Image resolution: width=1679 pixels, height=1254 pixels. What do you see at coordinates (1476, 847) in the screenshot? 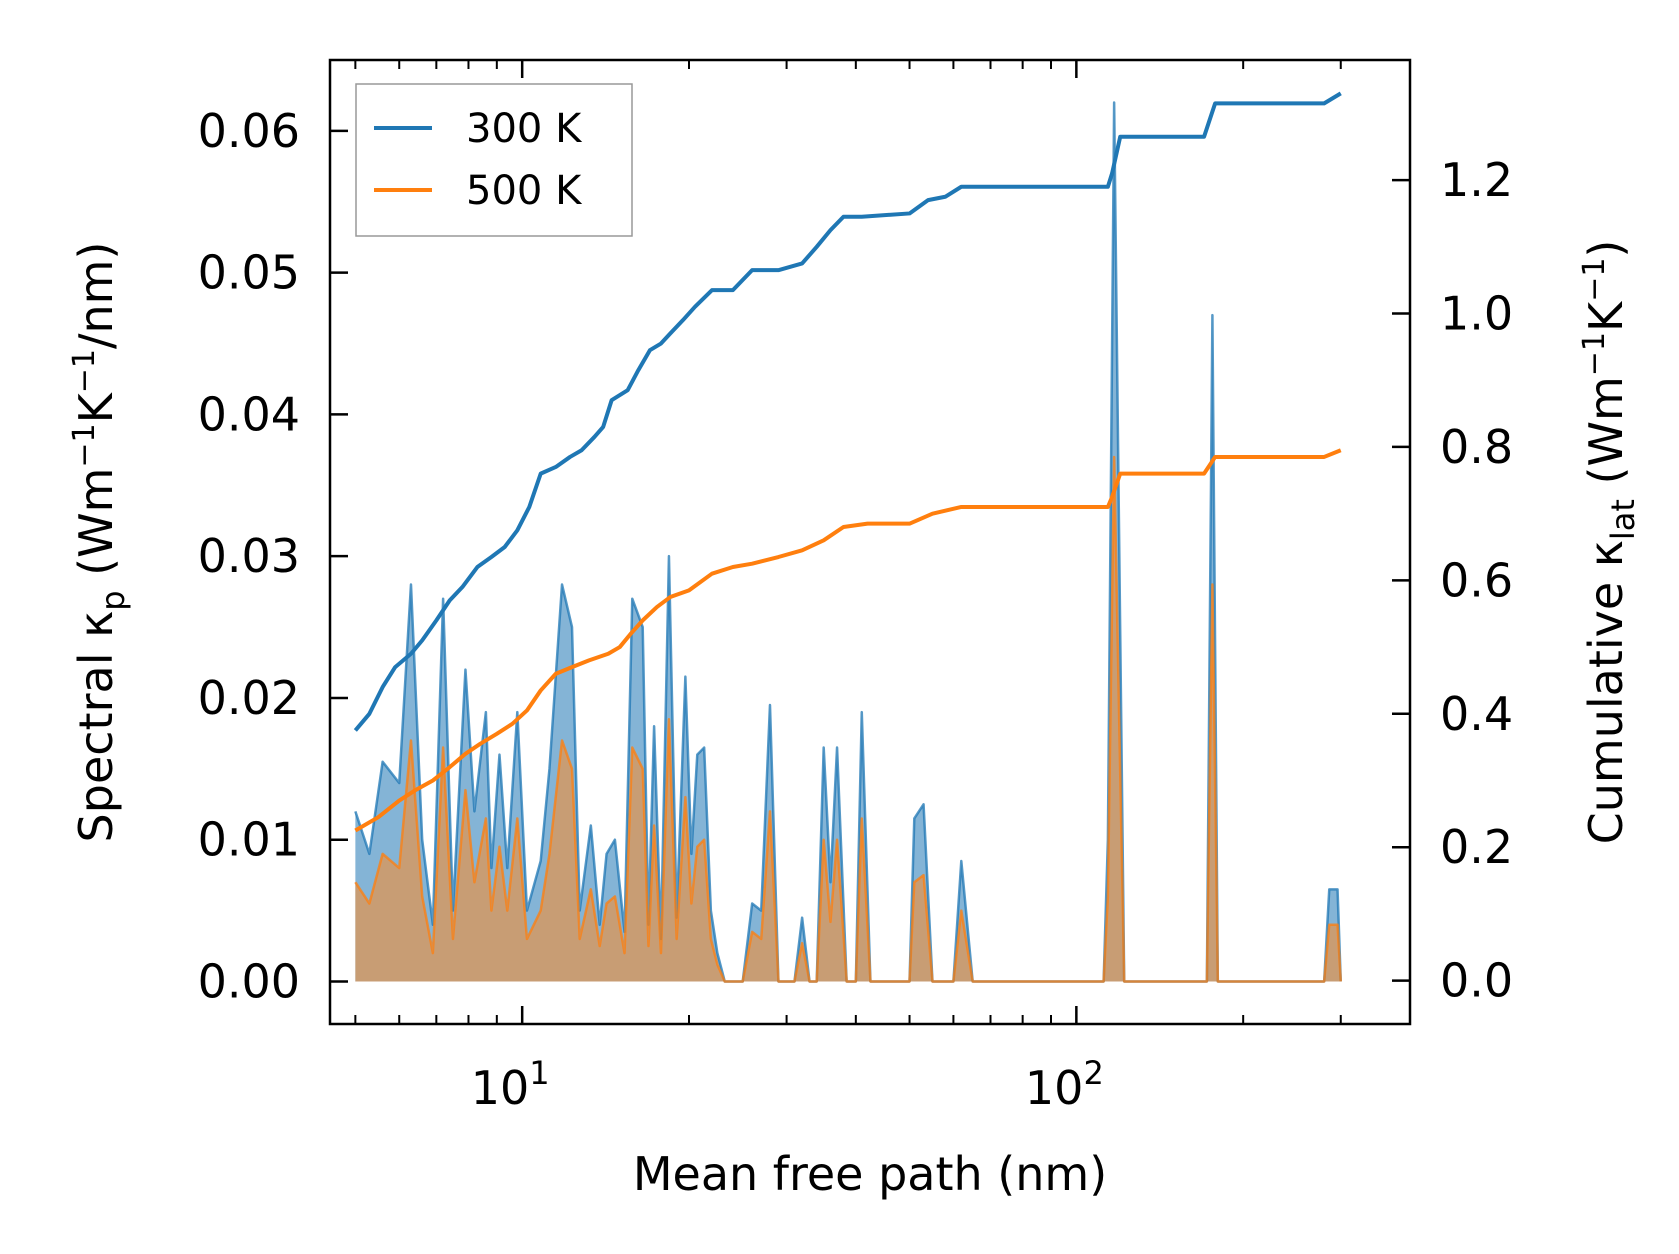
I see `y-right-tick-label: 0.2` at bounding box center [1476, 847].